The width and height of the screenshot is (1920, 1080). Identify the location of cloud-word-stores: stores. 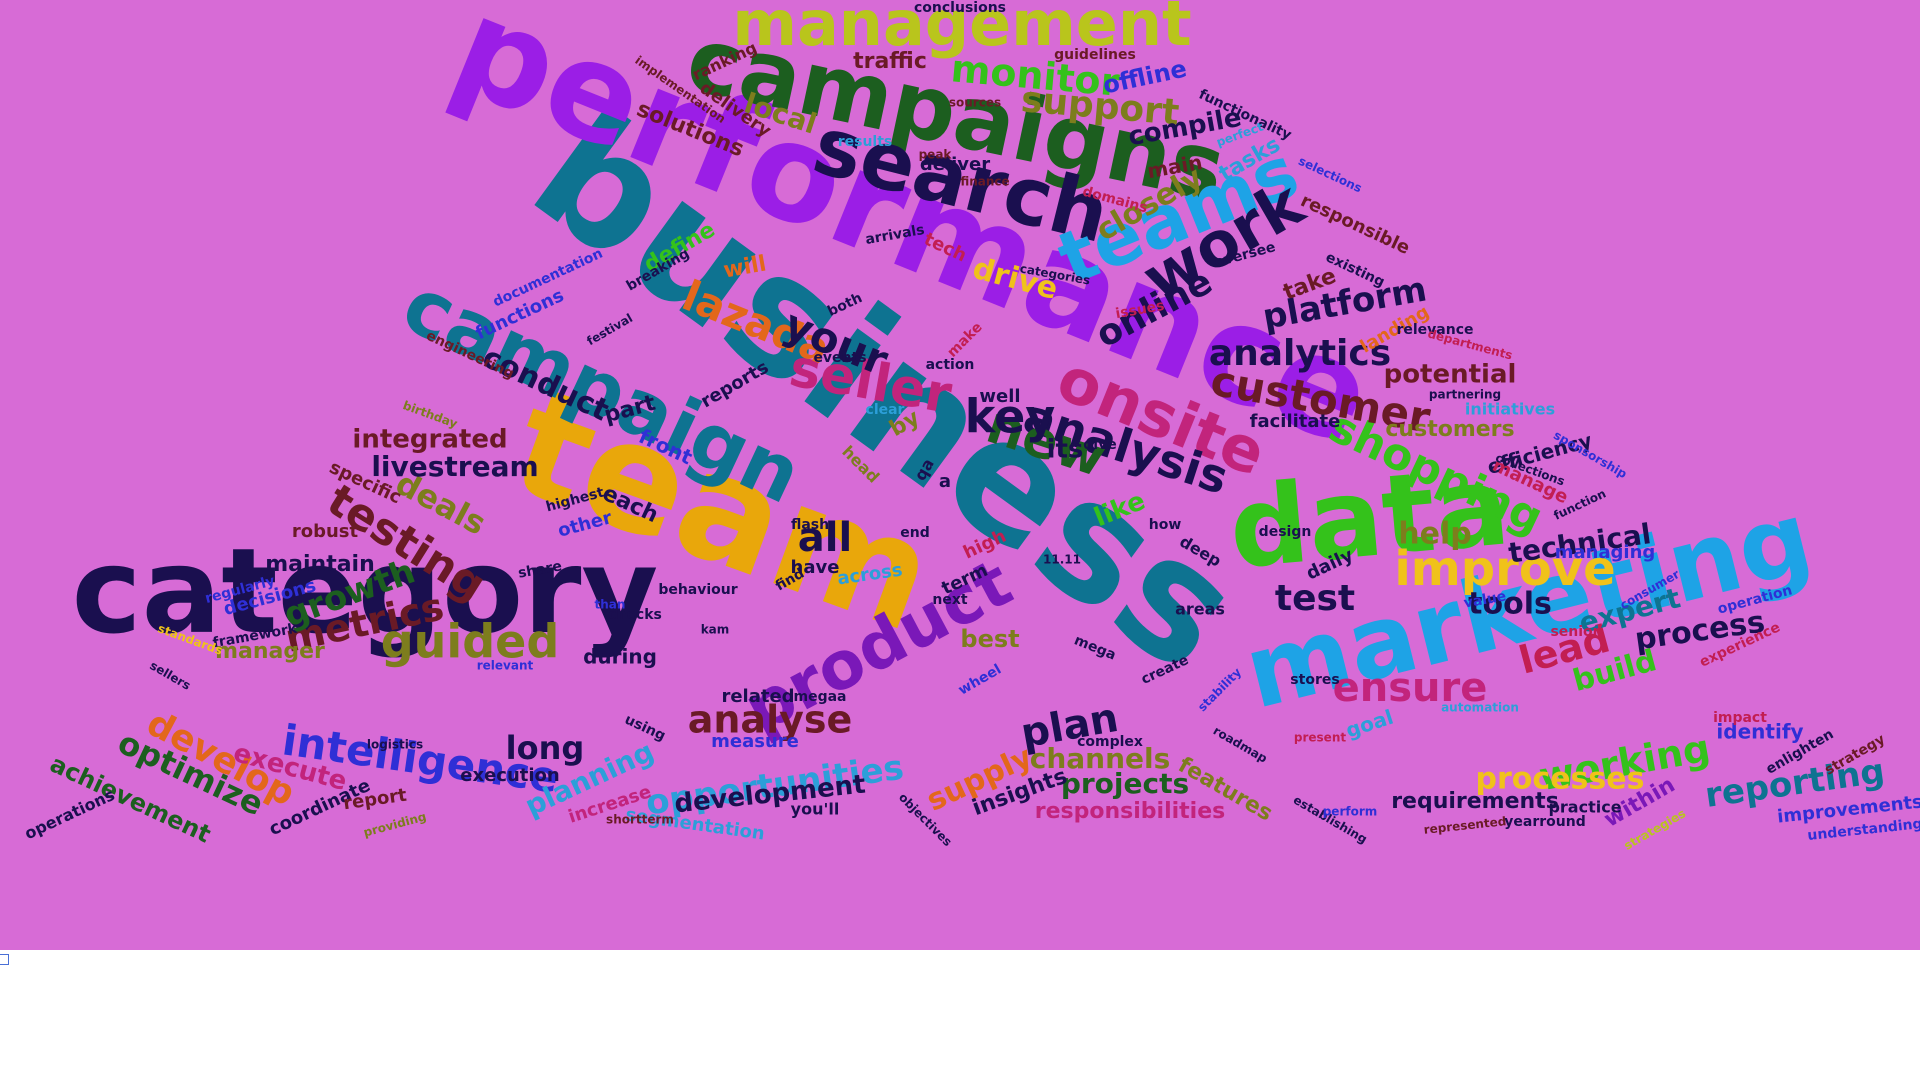
(1314, 680).